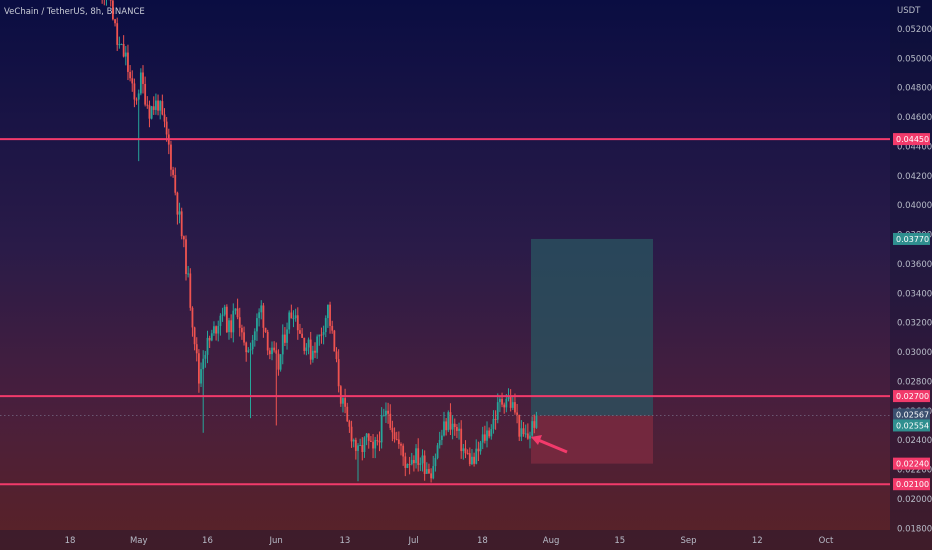  I want to click on x-tick-label: May, so click(139, 541).